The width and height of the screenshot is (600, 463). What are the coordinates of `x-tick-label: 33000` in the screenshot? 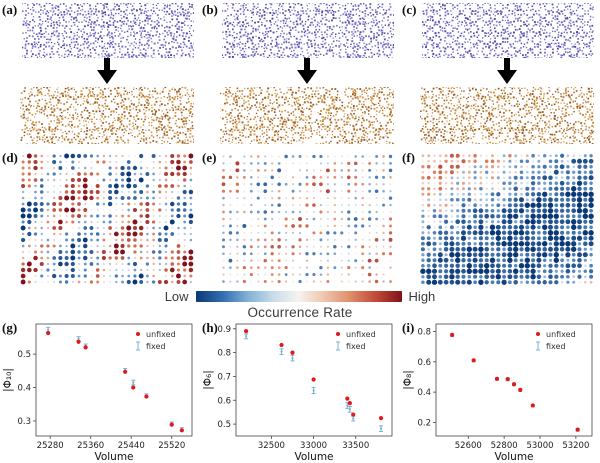 It's located at (313, 446).